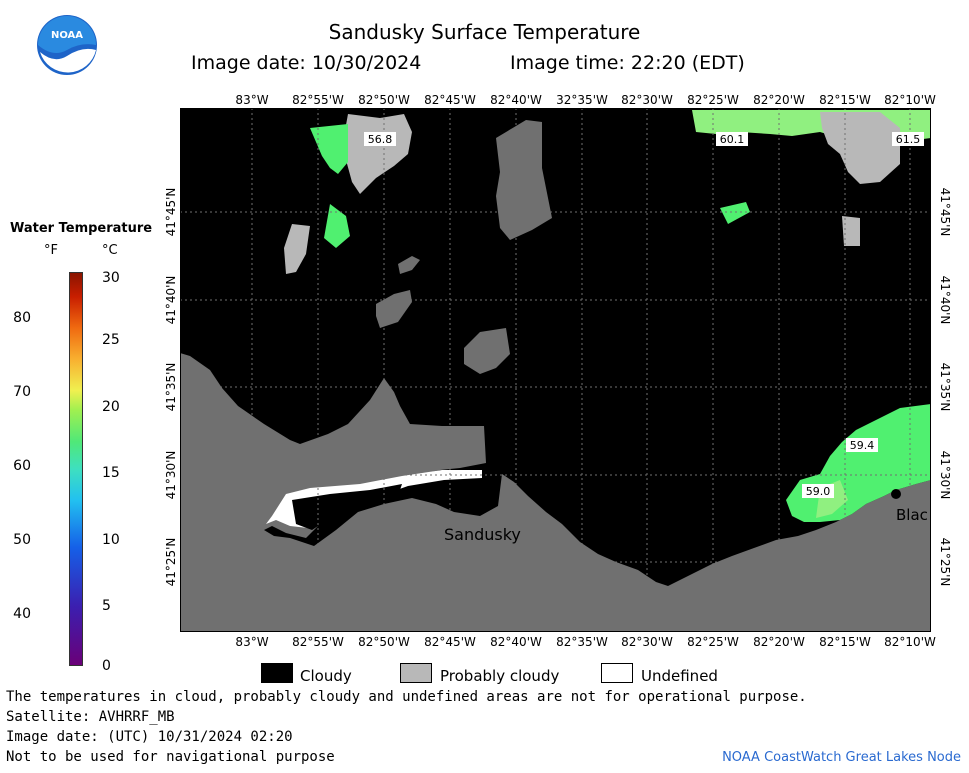 The width and height of the screenshot is (969, 773). I want to click on satellite-text: Satellite: AVHRRF_MB, so click(90, 717).